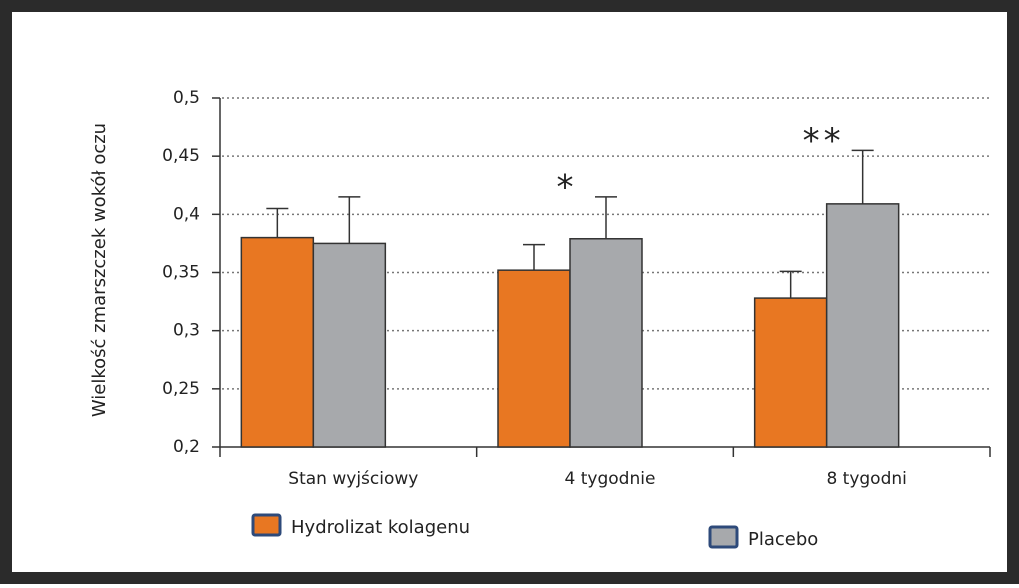 The width and height of the screenshot is (1019, 588). I want to click on legend-label: Hydrolizat kolagenu, so click(380, 527).